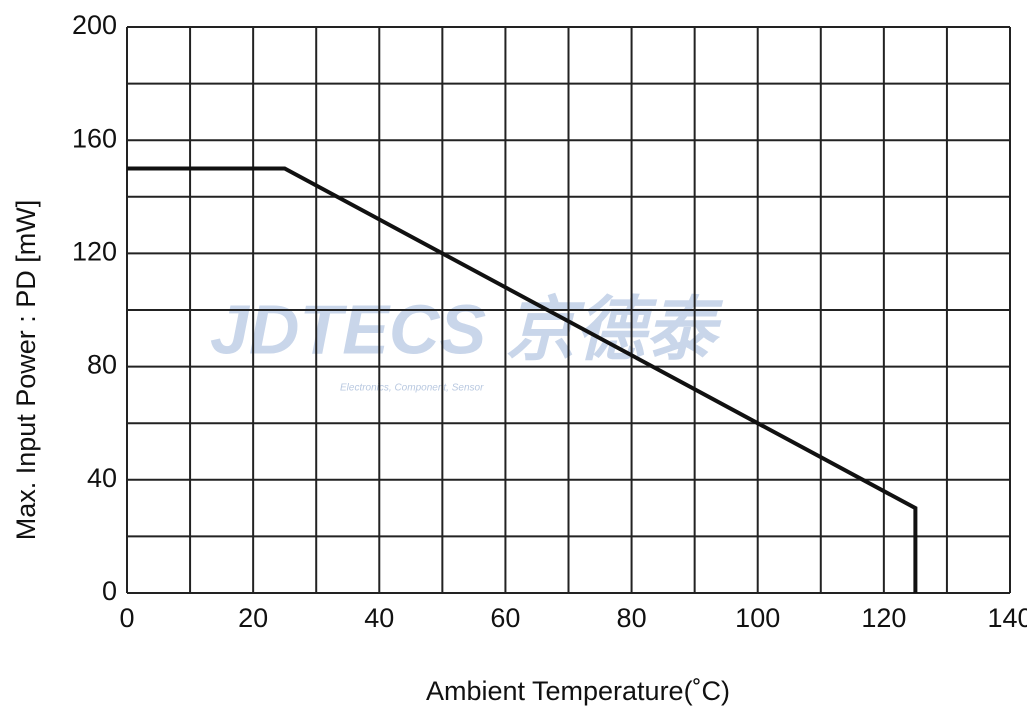 Image resolution: width=1027 pixels, height=707 pixels. I want to click on x-tick-label: 80, so click(632, 618).